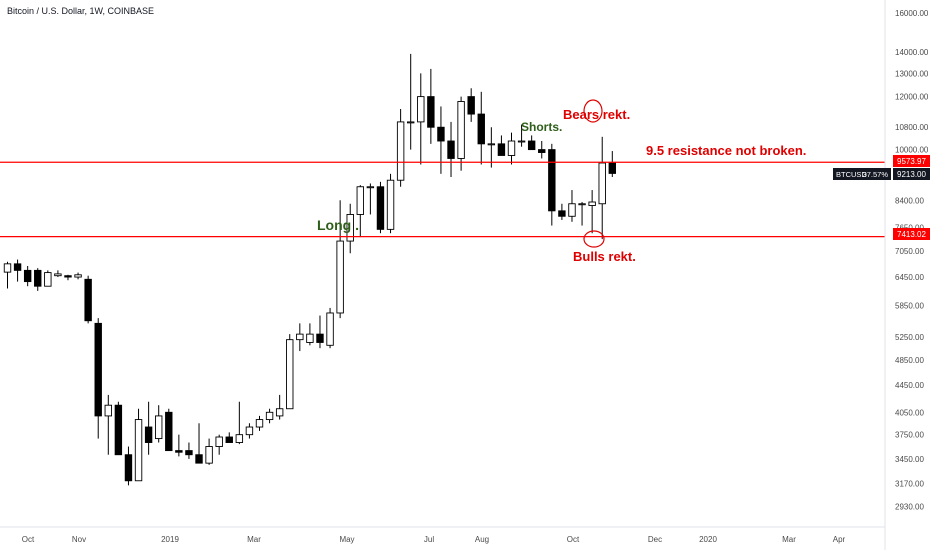  What do you see at coordinates (909, 200) in the screenshot?
I see `price-tick-label: 8400.00` at bounding box center [909, 200].